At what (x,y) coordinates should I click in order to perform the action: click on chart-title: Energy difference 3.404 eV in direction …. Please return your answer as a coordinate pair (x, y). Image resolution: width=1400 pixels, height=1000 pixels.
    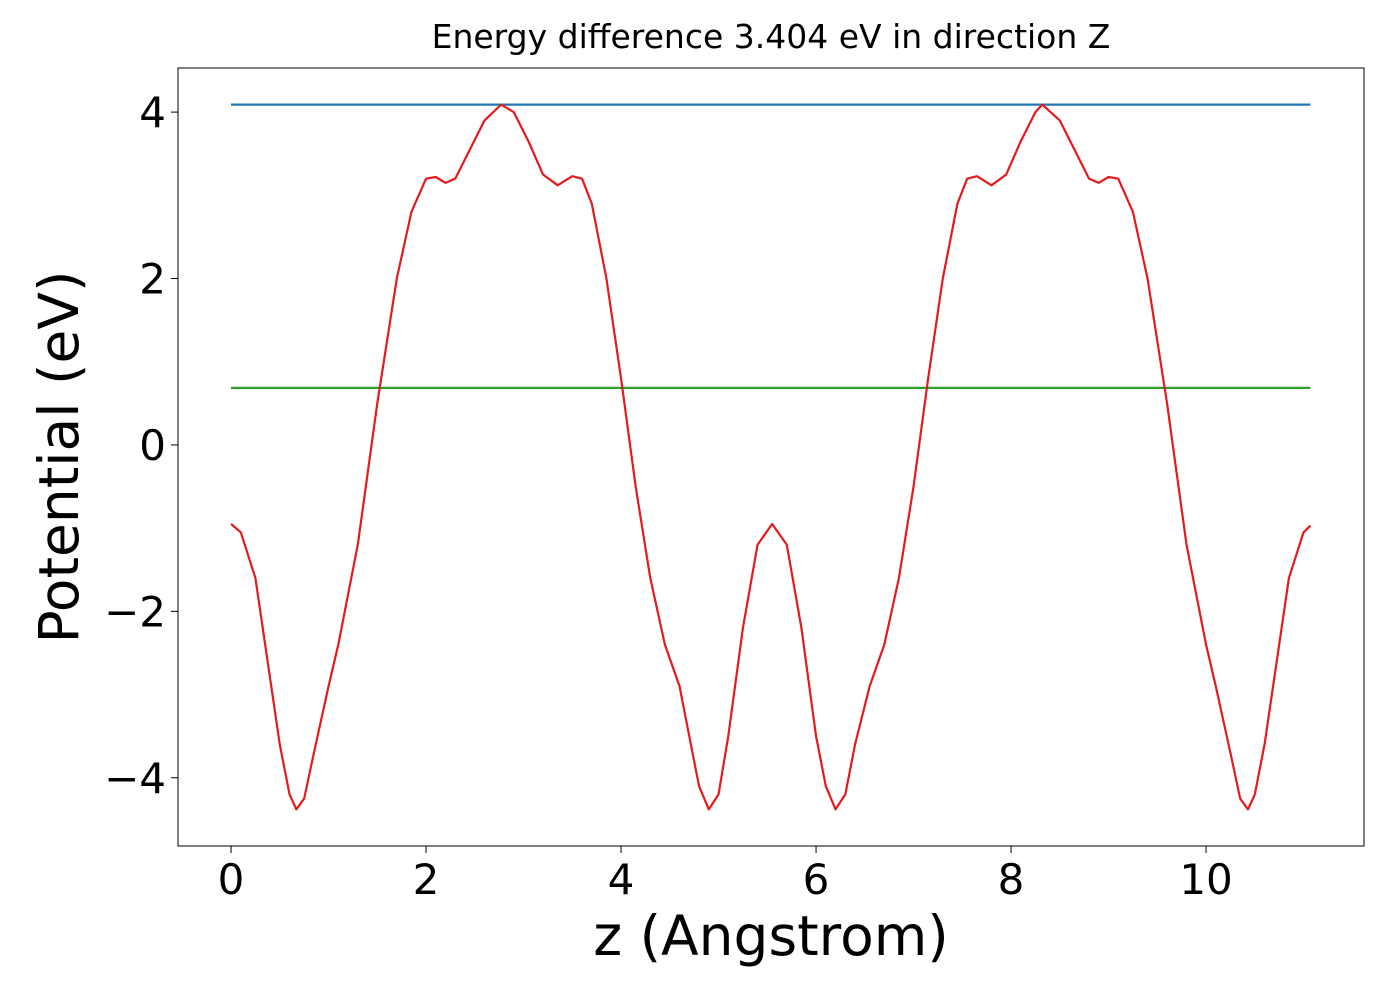
    Looking at the image, I should click on (771, 36).